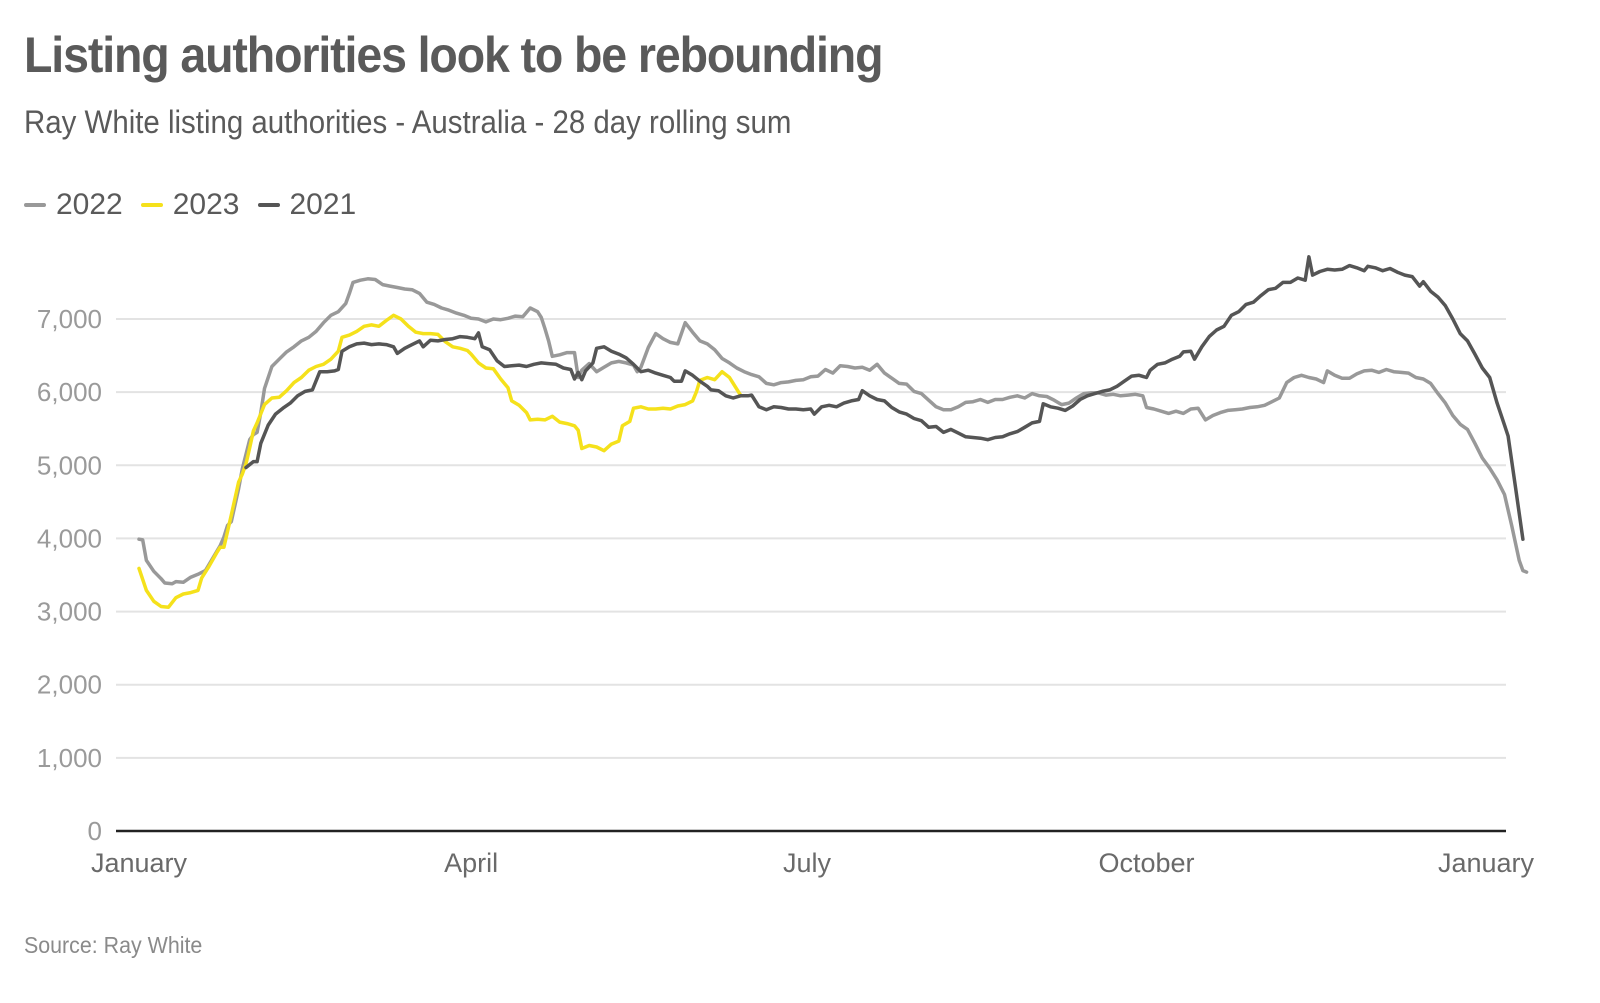 The image size is (1600, 1003). I want to click on legend-label-2023: 2023, so click(206, 204).